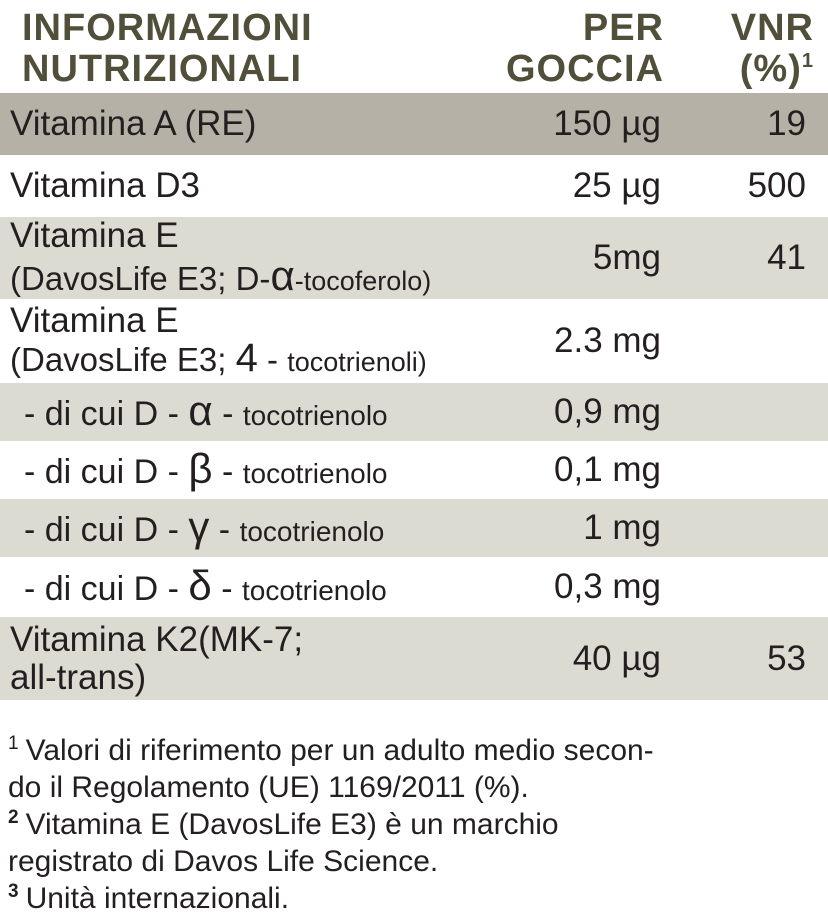  What do you see at coordinates (607, 469) in the screenshot?
I see `amount-per-drop: 0,1 mg` at bounding box center [607, 469].